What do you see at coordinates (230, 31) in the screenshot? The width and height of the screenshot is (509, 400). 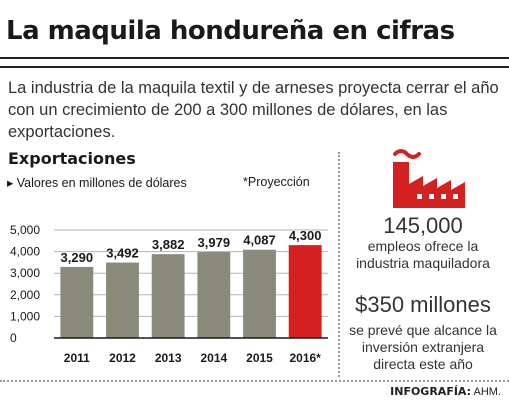 I see `page-title: La maquila hondureña en cifras` at bounding box center [230, 31].